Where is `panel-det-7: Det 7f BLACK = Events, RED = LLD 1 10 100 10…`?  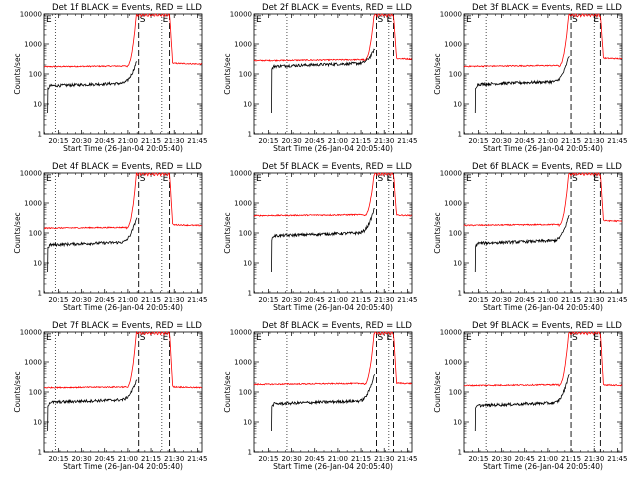 panel-det-7: Det 7f BLACK = Events, RED = LLD 1 10 100 10… is located at coordinates (110, 396).